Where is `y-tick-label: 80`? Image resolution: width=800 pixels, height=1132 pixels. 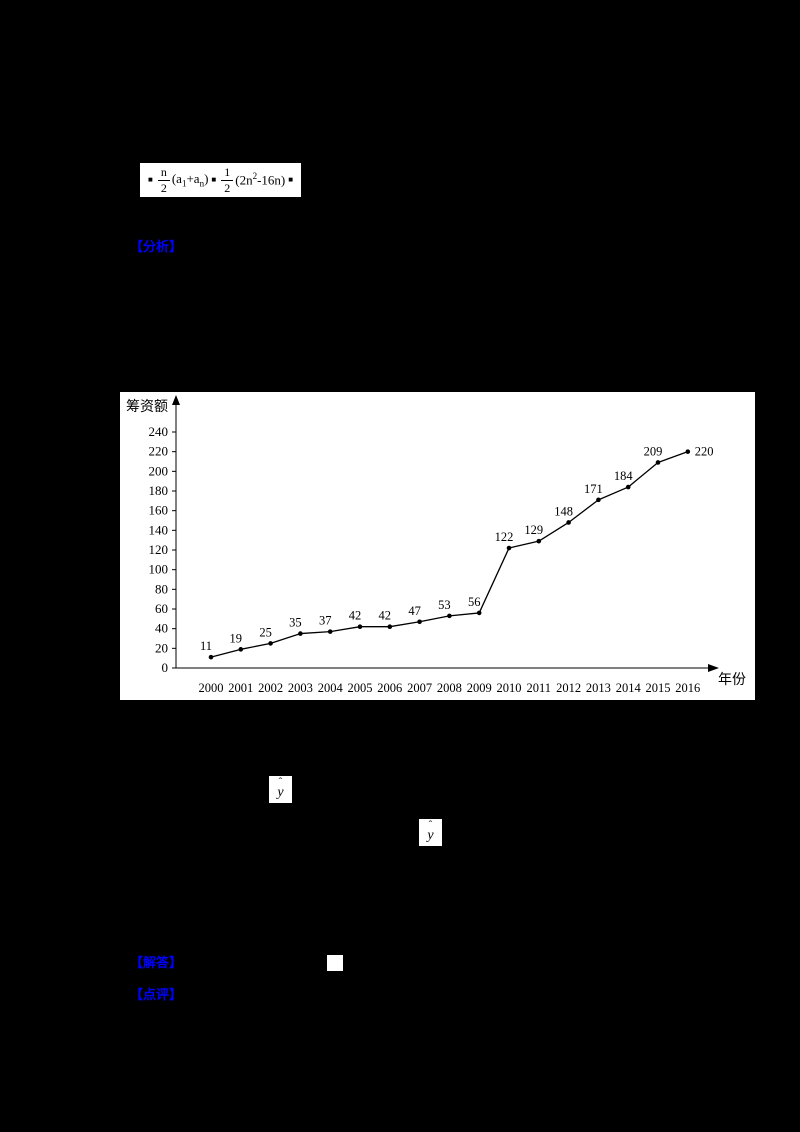
y-tick-label: 80 is located at coordinates (161, 588).